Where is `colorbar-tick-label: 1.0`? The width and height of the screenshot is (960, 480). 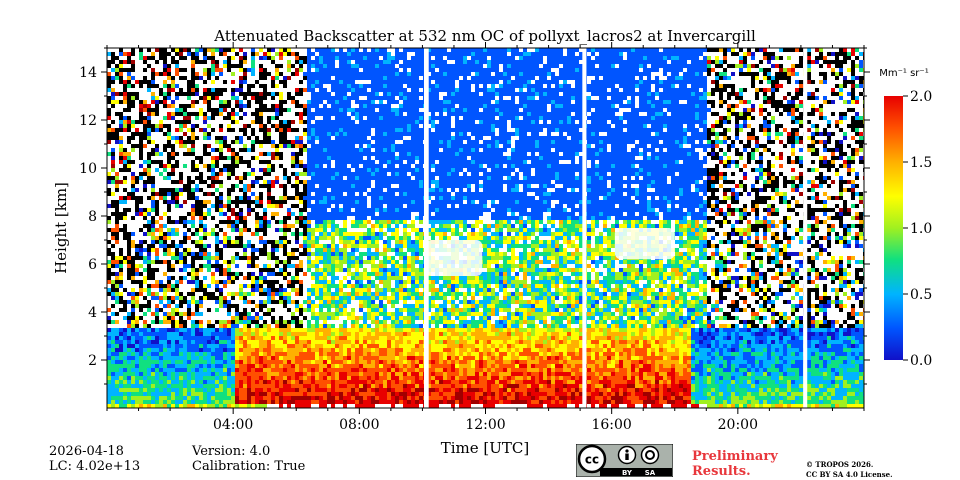
colorbar-tick-label: 1.0 is located at coordinates (921, 229).